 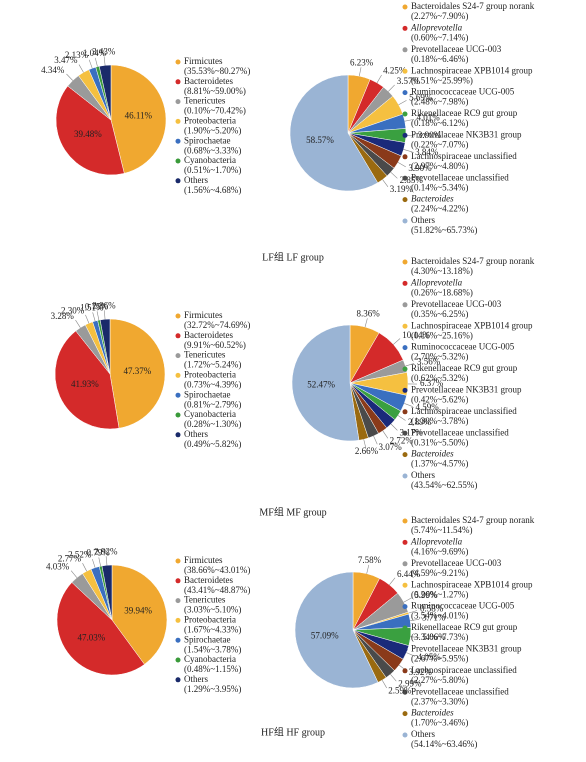 What do you see at coordinates (456, 563) in the screenshot?
I see `legend-label: Prevotellaceae UCG-003` at bounding box center [456, 563].